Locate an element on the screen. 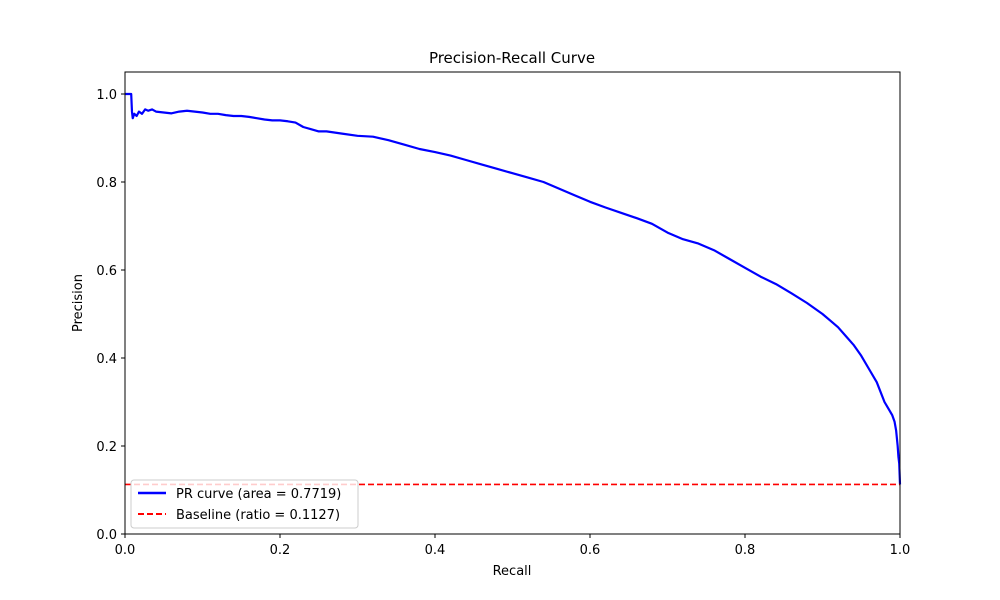 The width and height of the screenshot is (1000, 600). x-axis-label: Recall is located at coordinates (512, 571).